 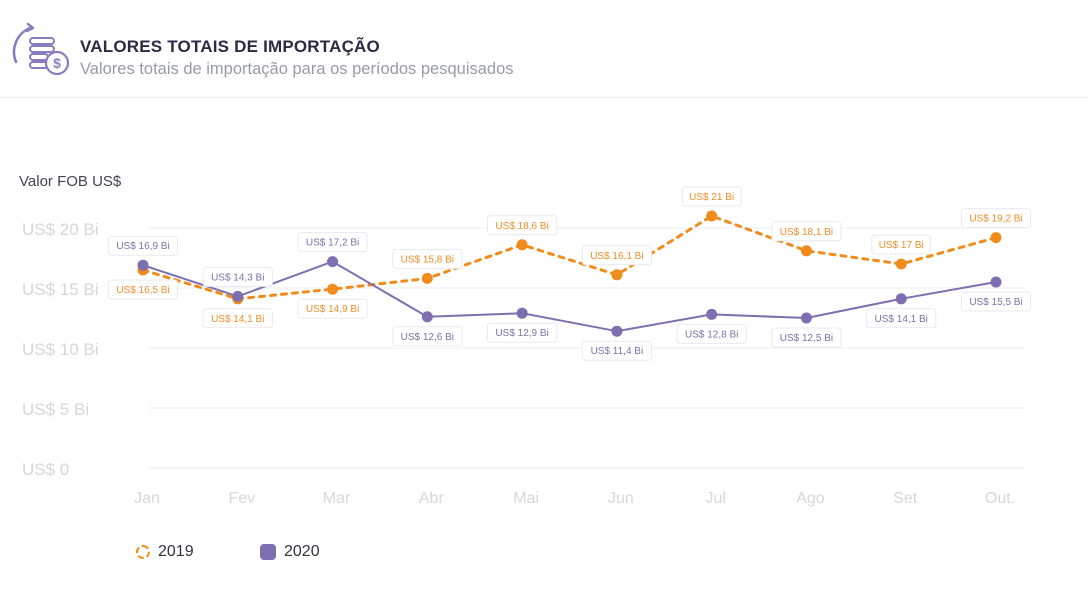 I want to click on x-tick-label-7: Ago, so click(x=810, y=498).